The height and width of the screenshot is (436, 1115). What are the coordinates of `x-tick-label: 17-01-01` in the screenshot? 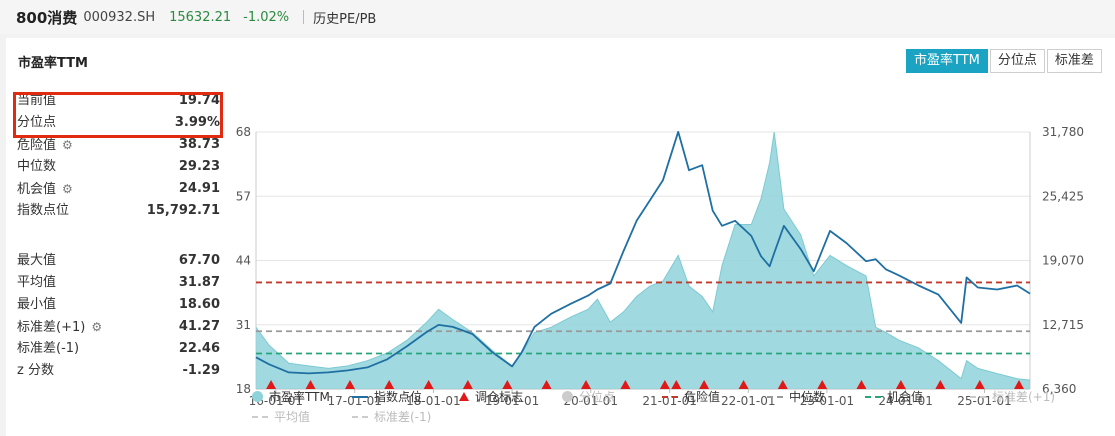 It's located at (354, 400).